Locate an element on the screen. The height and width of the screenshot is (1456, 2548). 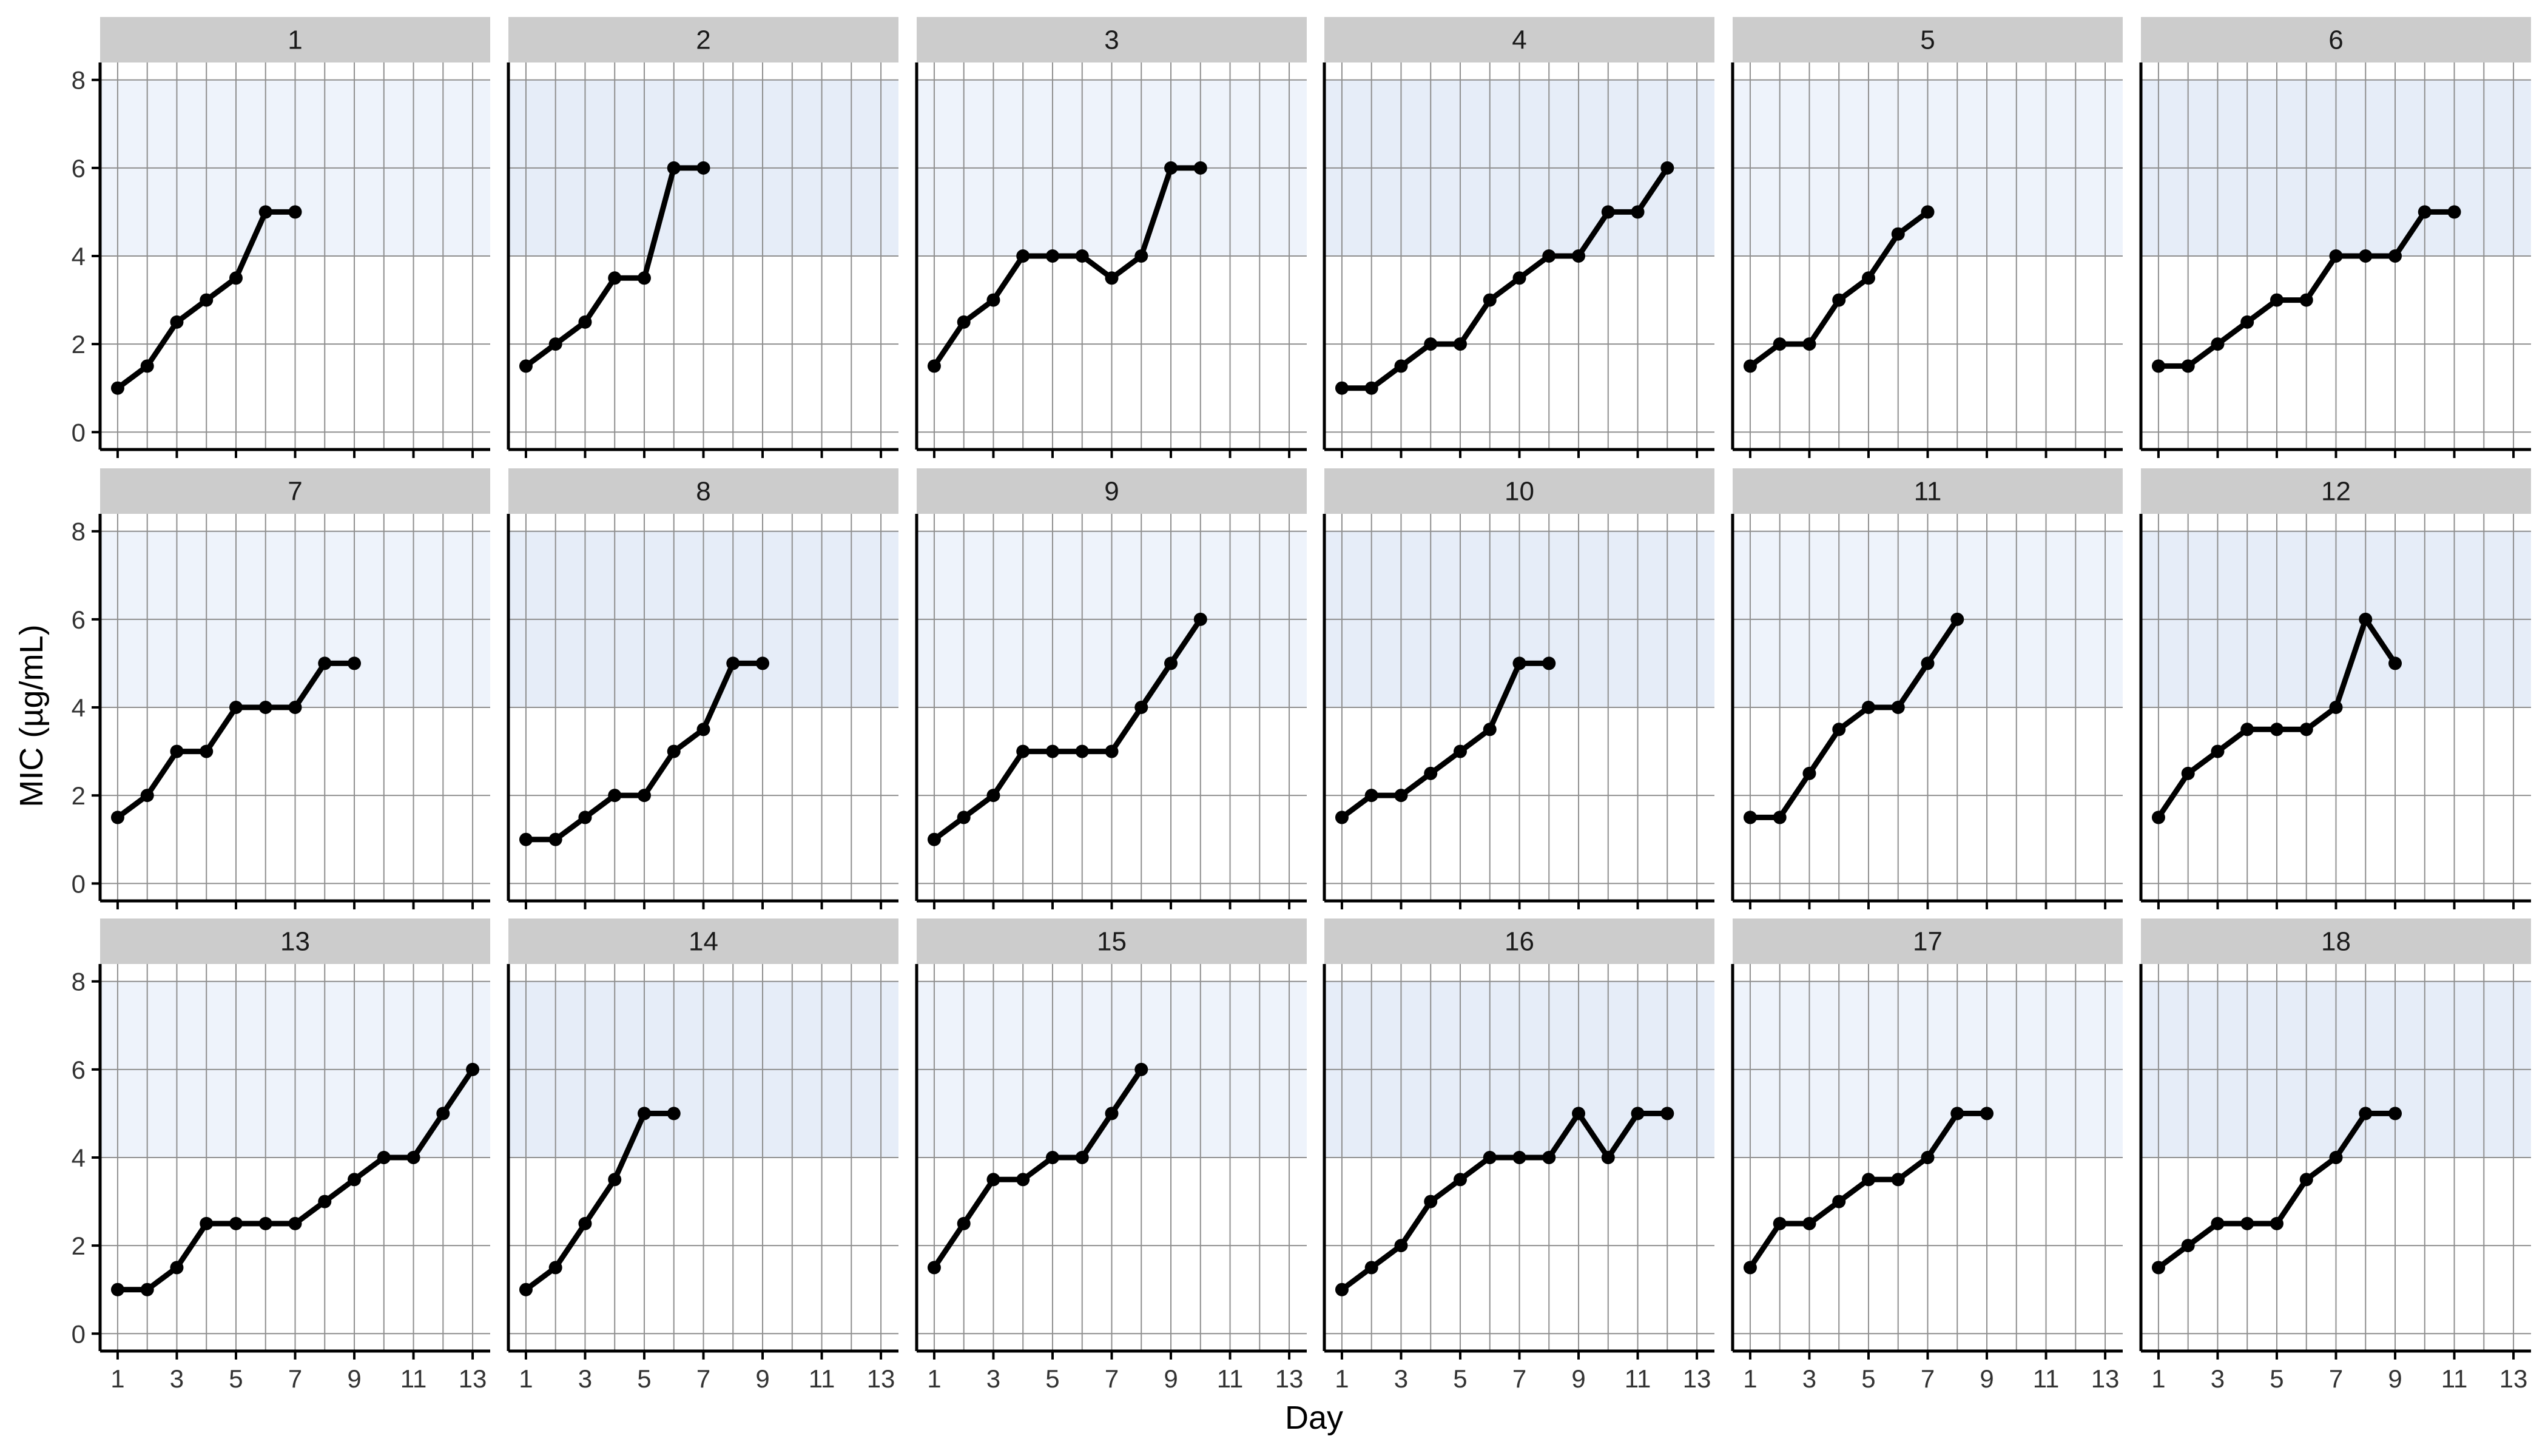
facet-panel-4: 4 is located at coordinates (1518, 237).